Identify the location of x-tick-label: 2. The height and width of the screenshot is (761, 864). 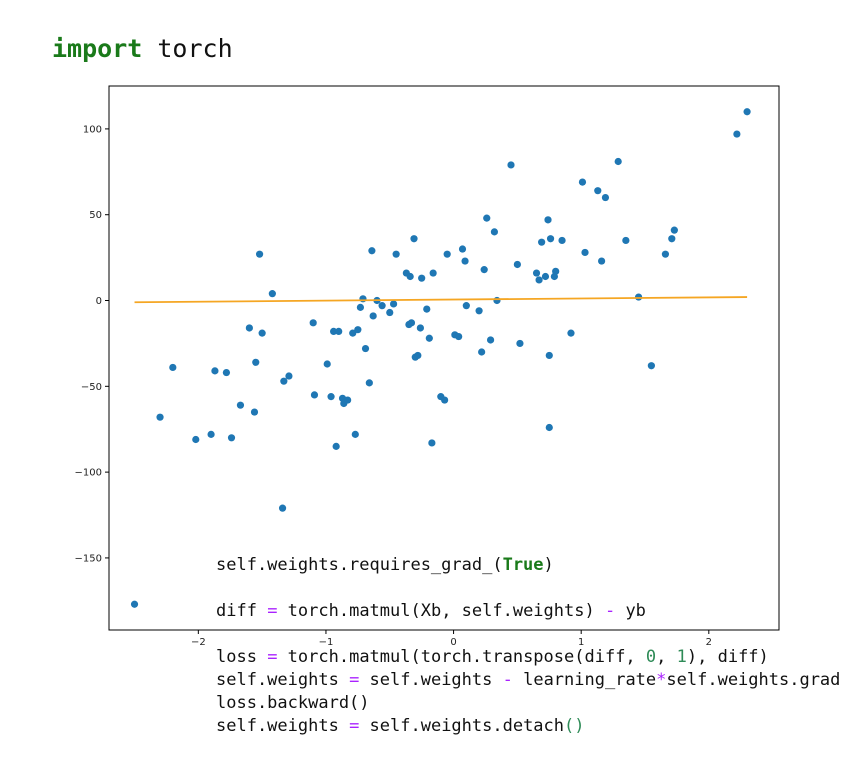
(709, 642).